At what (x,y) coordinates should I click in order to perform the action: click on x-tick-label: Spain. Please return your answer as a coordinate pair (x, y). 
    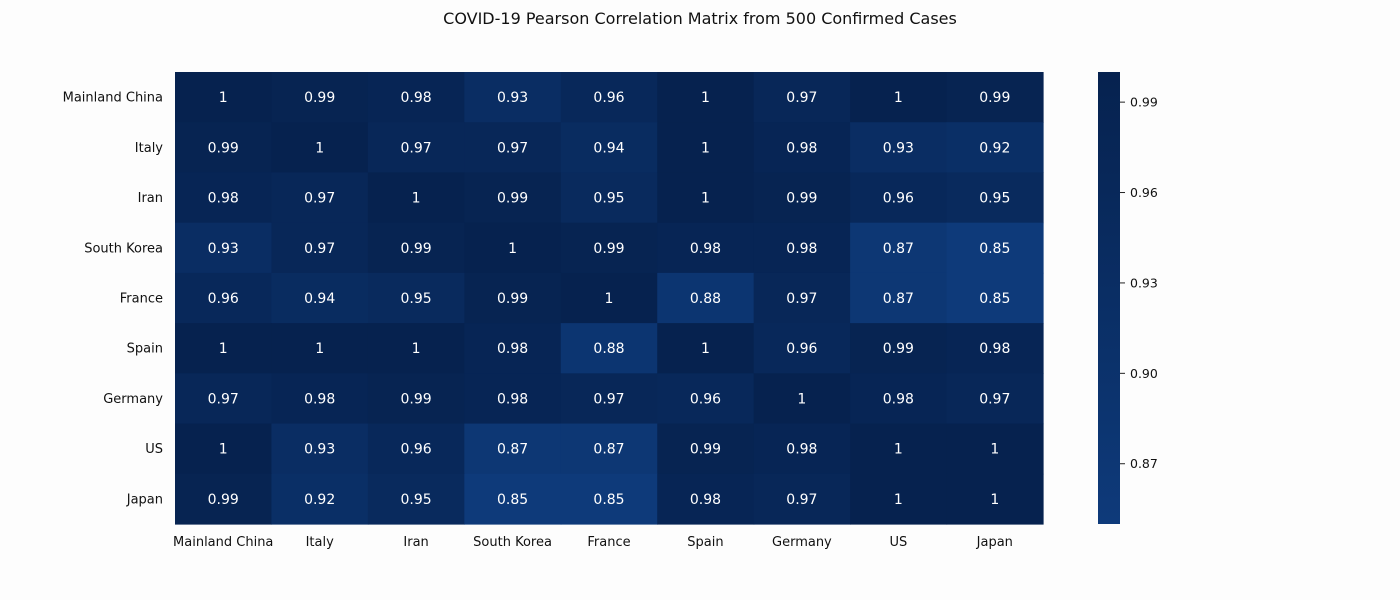
    Looking at the image, I should click on (705, 542).